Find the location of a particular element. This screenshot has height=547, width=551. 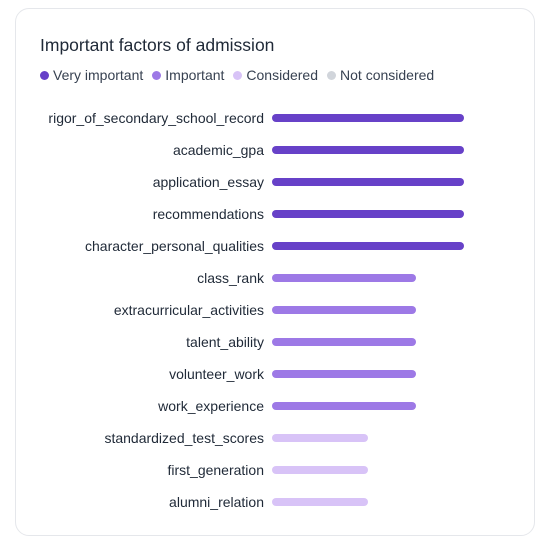

category-label: academic_gpa is located at coordinates (218, 150).